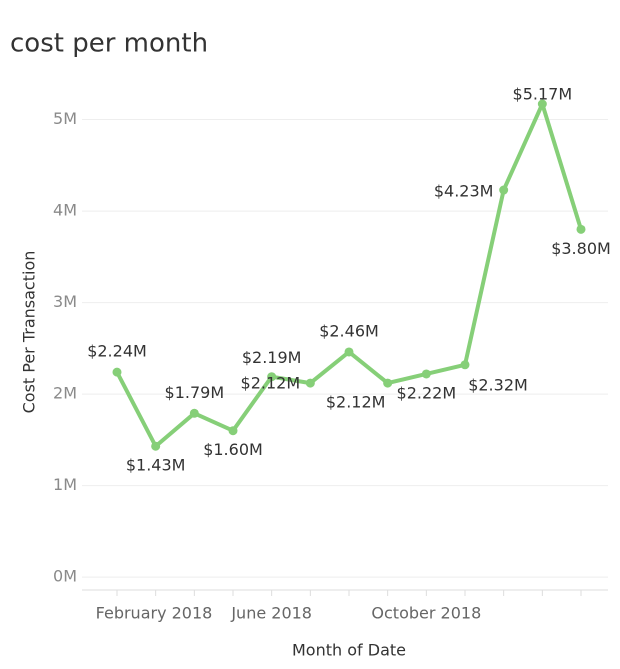 The width and height of the screenshot is (620, 669). Describe the element at coordinates (543, 94) in the screenshot. I see `data-label: $5.17M` at that location.